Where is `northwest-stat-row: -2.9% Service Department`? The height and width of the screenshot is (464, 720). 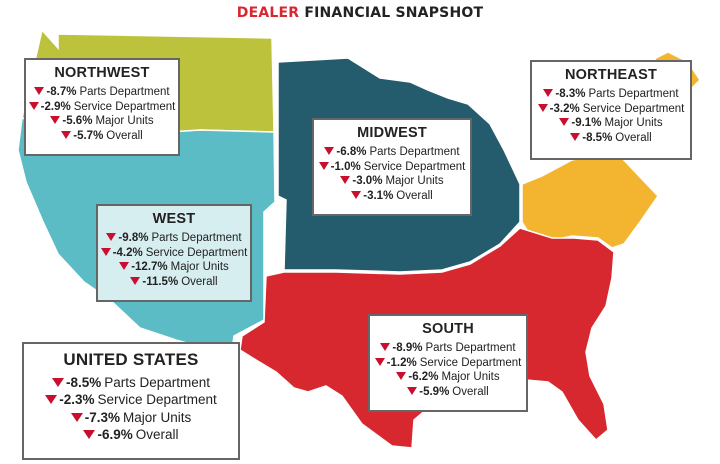
northwest-stat-row: -2.9% Service Department is located at coordinates (102, 107).